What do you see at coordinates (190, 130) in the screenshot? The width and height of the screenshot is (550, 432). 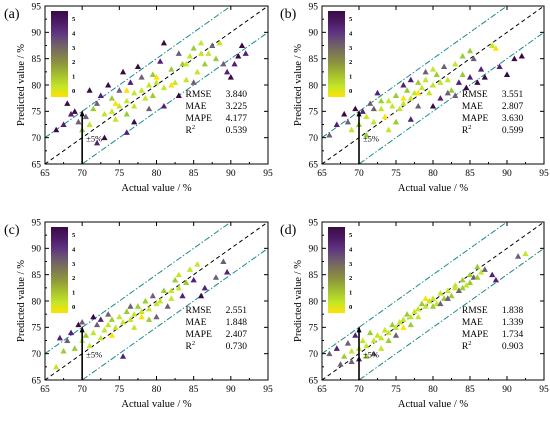 I see `metric-name: R2` at bounding box center [190, 130].